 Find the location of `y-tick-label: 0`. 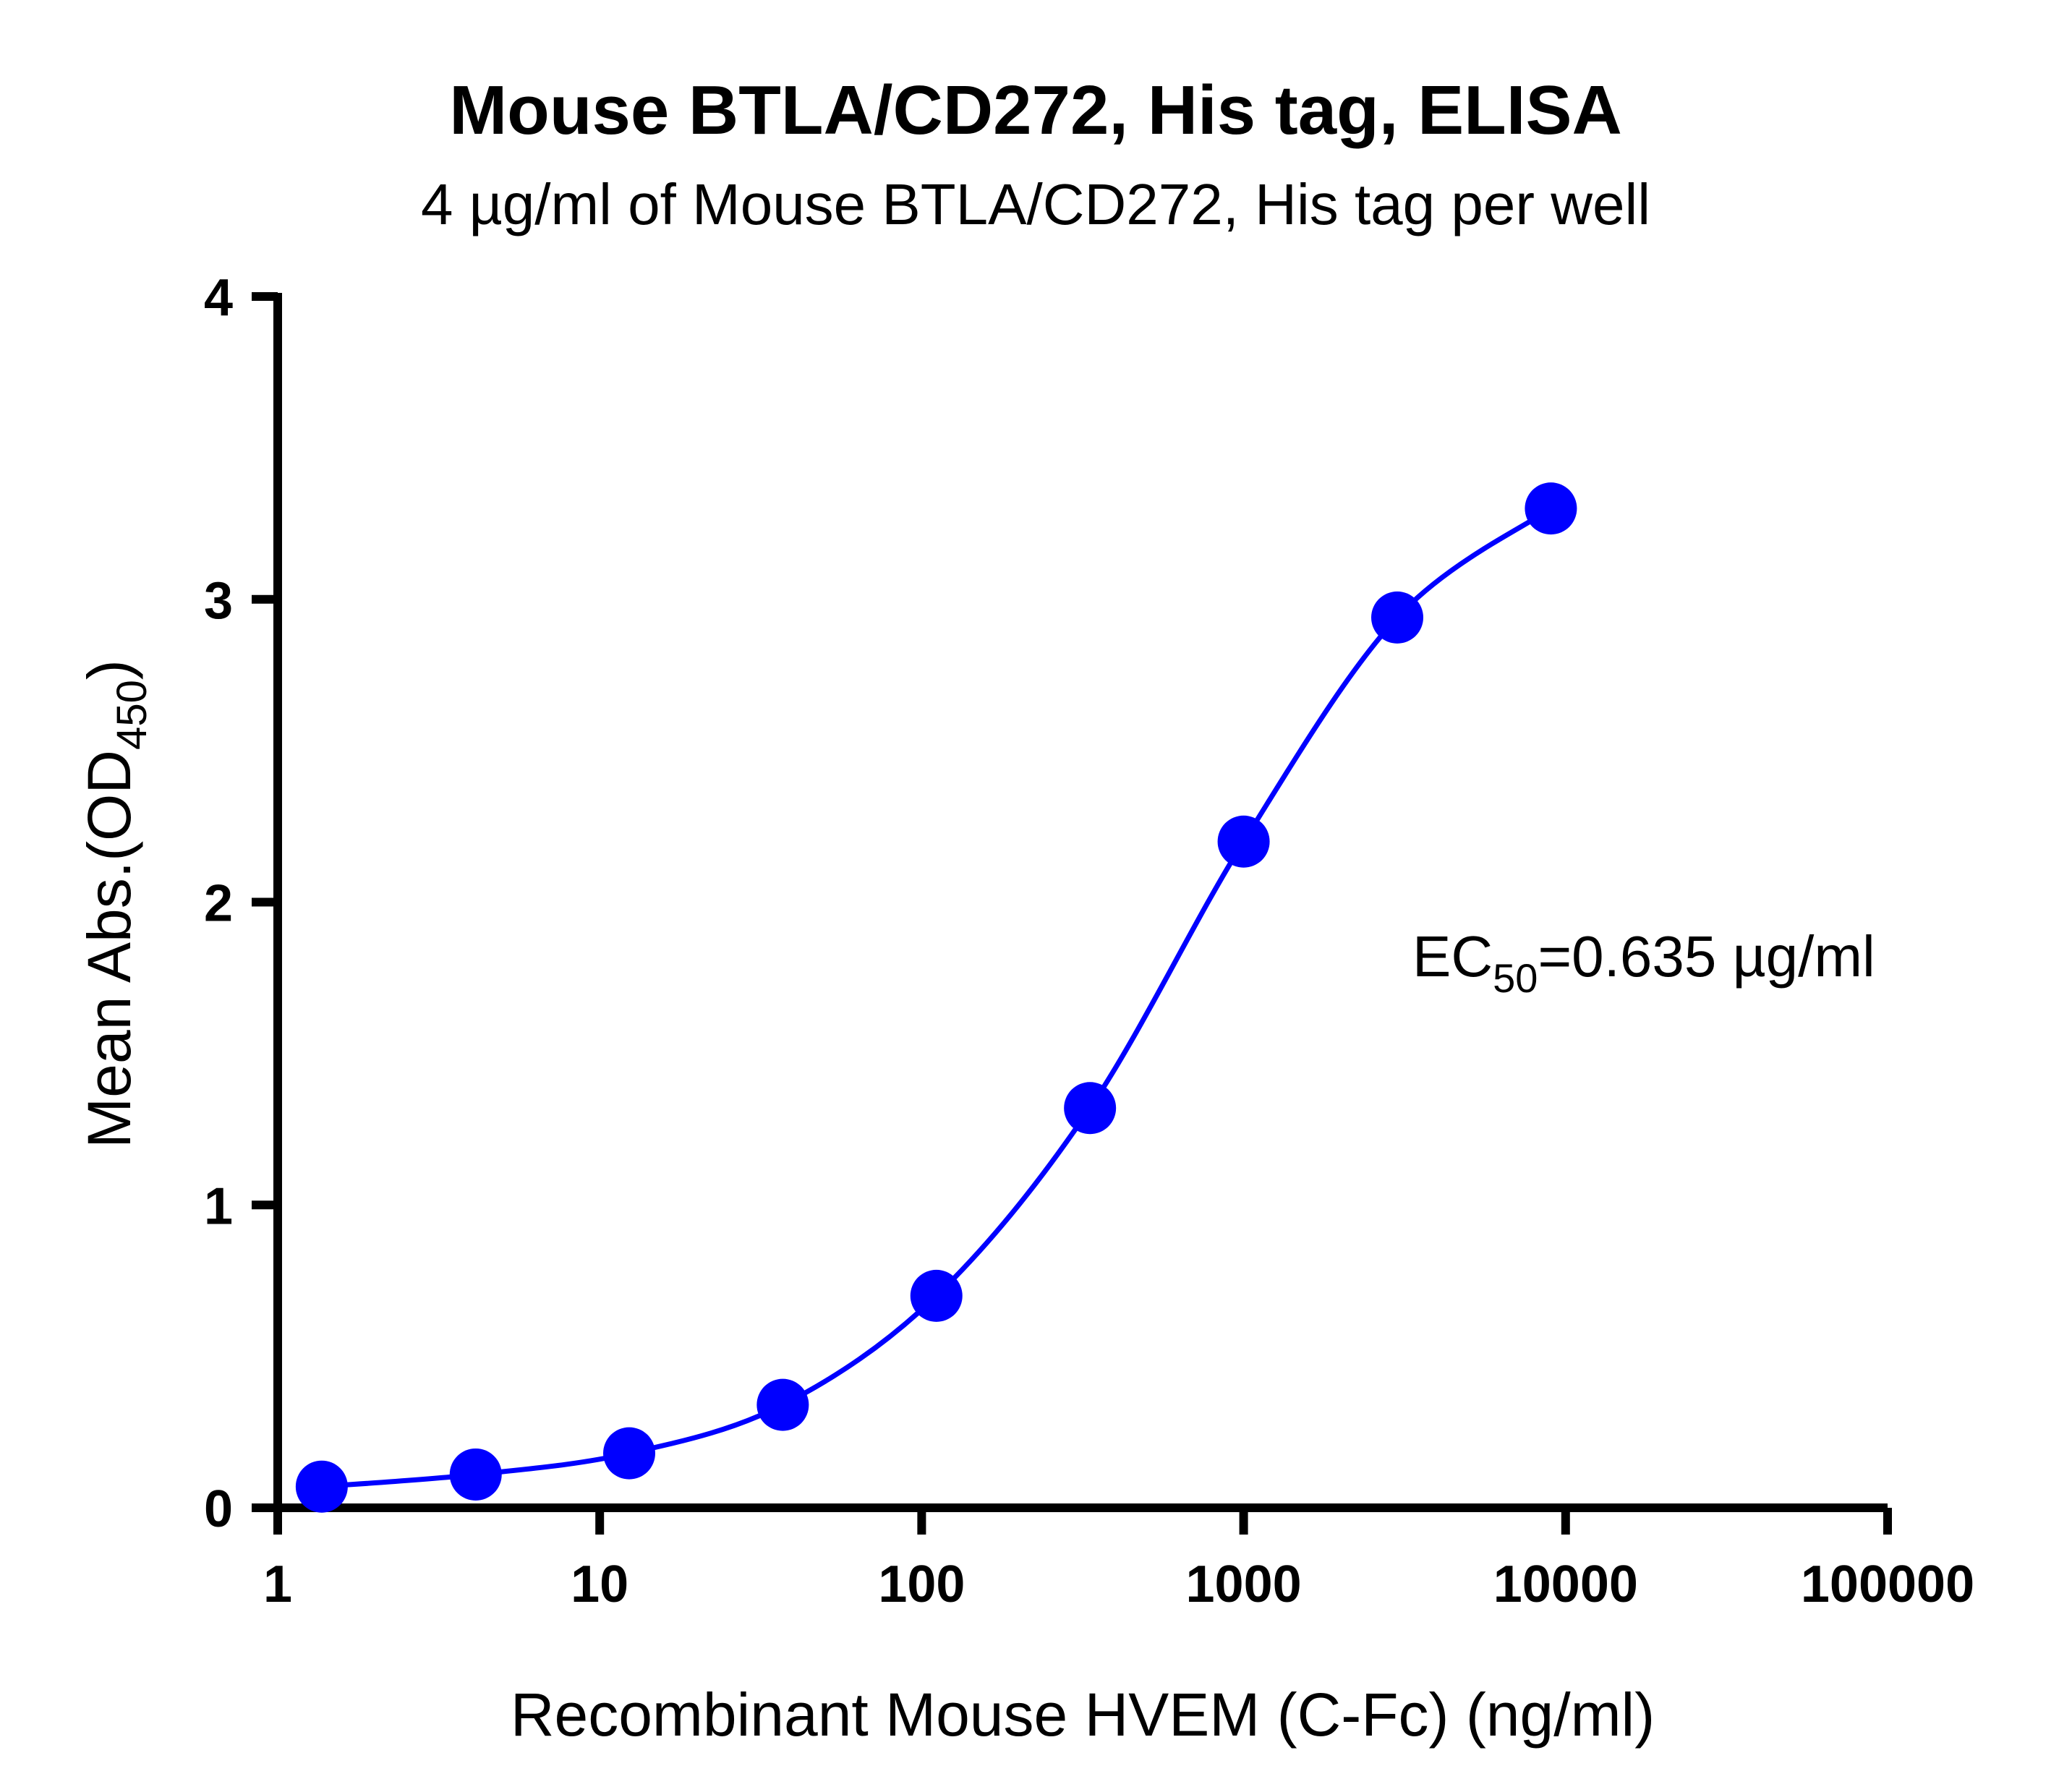

y-tick-label: 0 is located at coordinates (218, 1509).